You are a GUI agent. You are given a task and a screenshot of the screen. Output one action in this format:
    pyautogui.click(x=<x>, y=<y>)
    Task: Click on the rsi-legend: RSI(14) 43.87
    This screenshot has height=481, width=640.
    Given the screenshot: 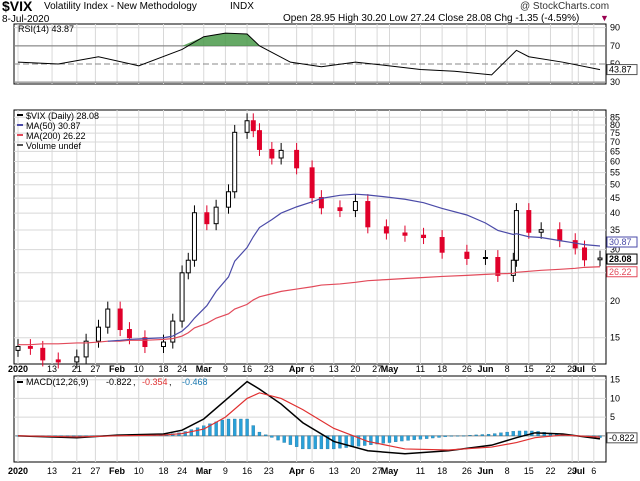 What is the action you would take?
    pyautogui.click(x=46, y=29)
    